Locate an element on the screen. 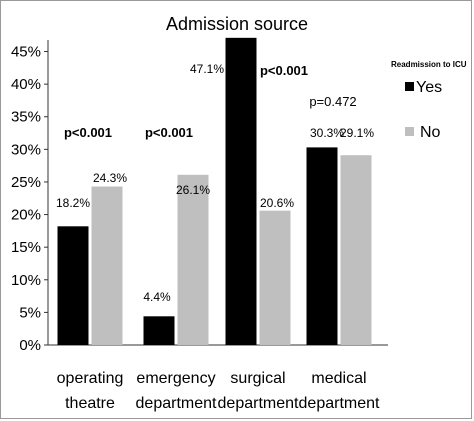 The width and height of the screenshot is (474, 421). y-tick-label: 35% is located at coordinates (26, 117).